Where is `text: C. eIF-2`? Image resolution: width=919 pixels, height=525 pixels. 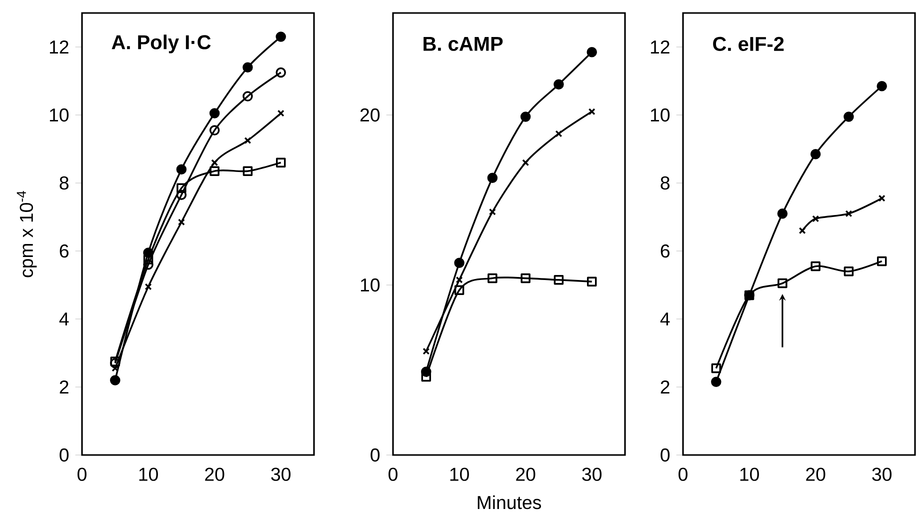
text: C. eIF-2 is located at coordinates (748, 44).